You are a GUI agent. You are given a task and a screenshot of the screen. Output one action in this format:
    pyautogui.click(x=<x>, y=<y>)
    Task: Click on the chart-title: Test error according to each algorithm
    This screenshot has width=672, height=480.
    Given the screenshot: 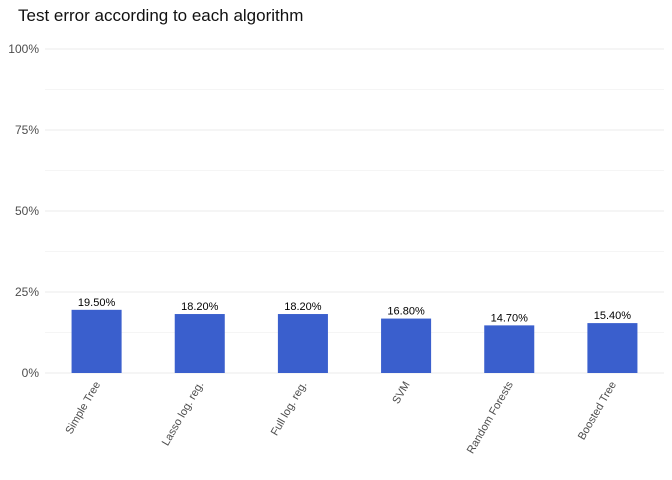 What is the action you would take?
    pyautogui.click(x=161, y=15)
    